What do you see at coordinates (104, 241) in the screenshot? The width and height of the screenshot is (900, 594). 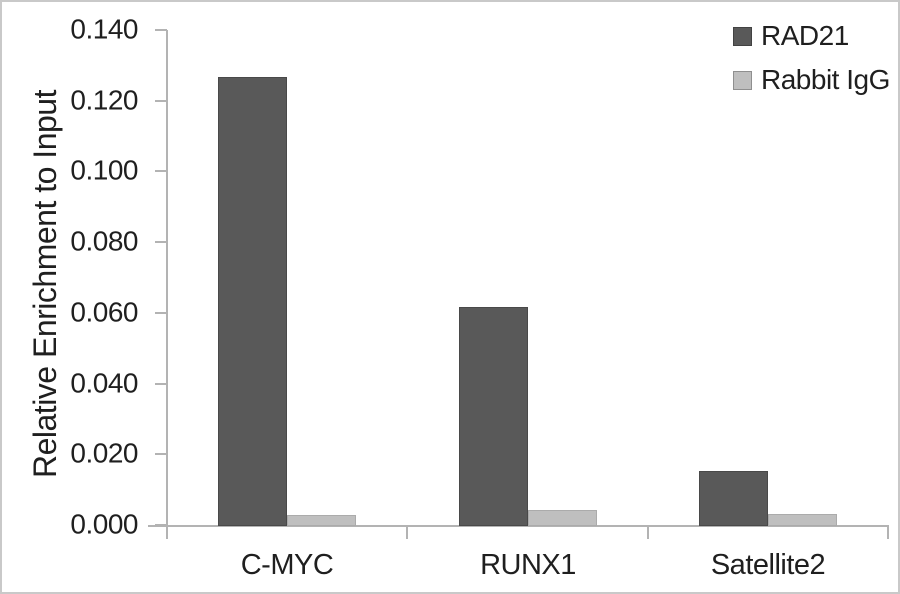 I see `y-tick-label: 0.080` at bounding box center [104, 241].